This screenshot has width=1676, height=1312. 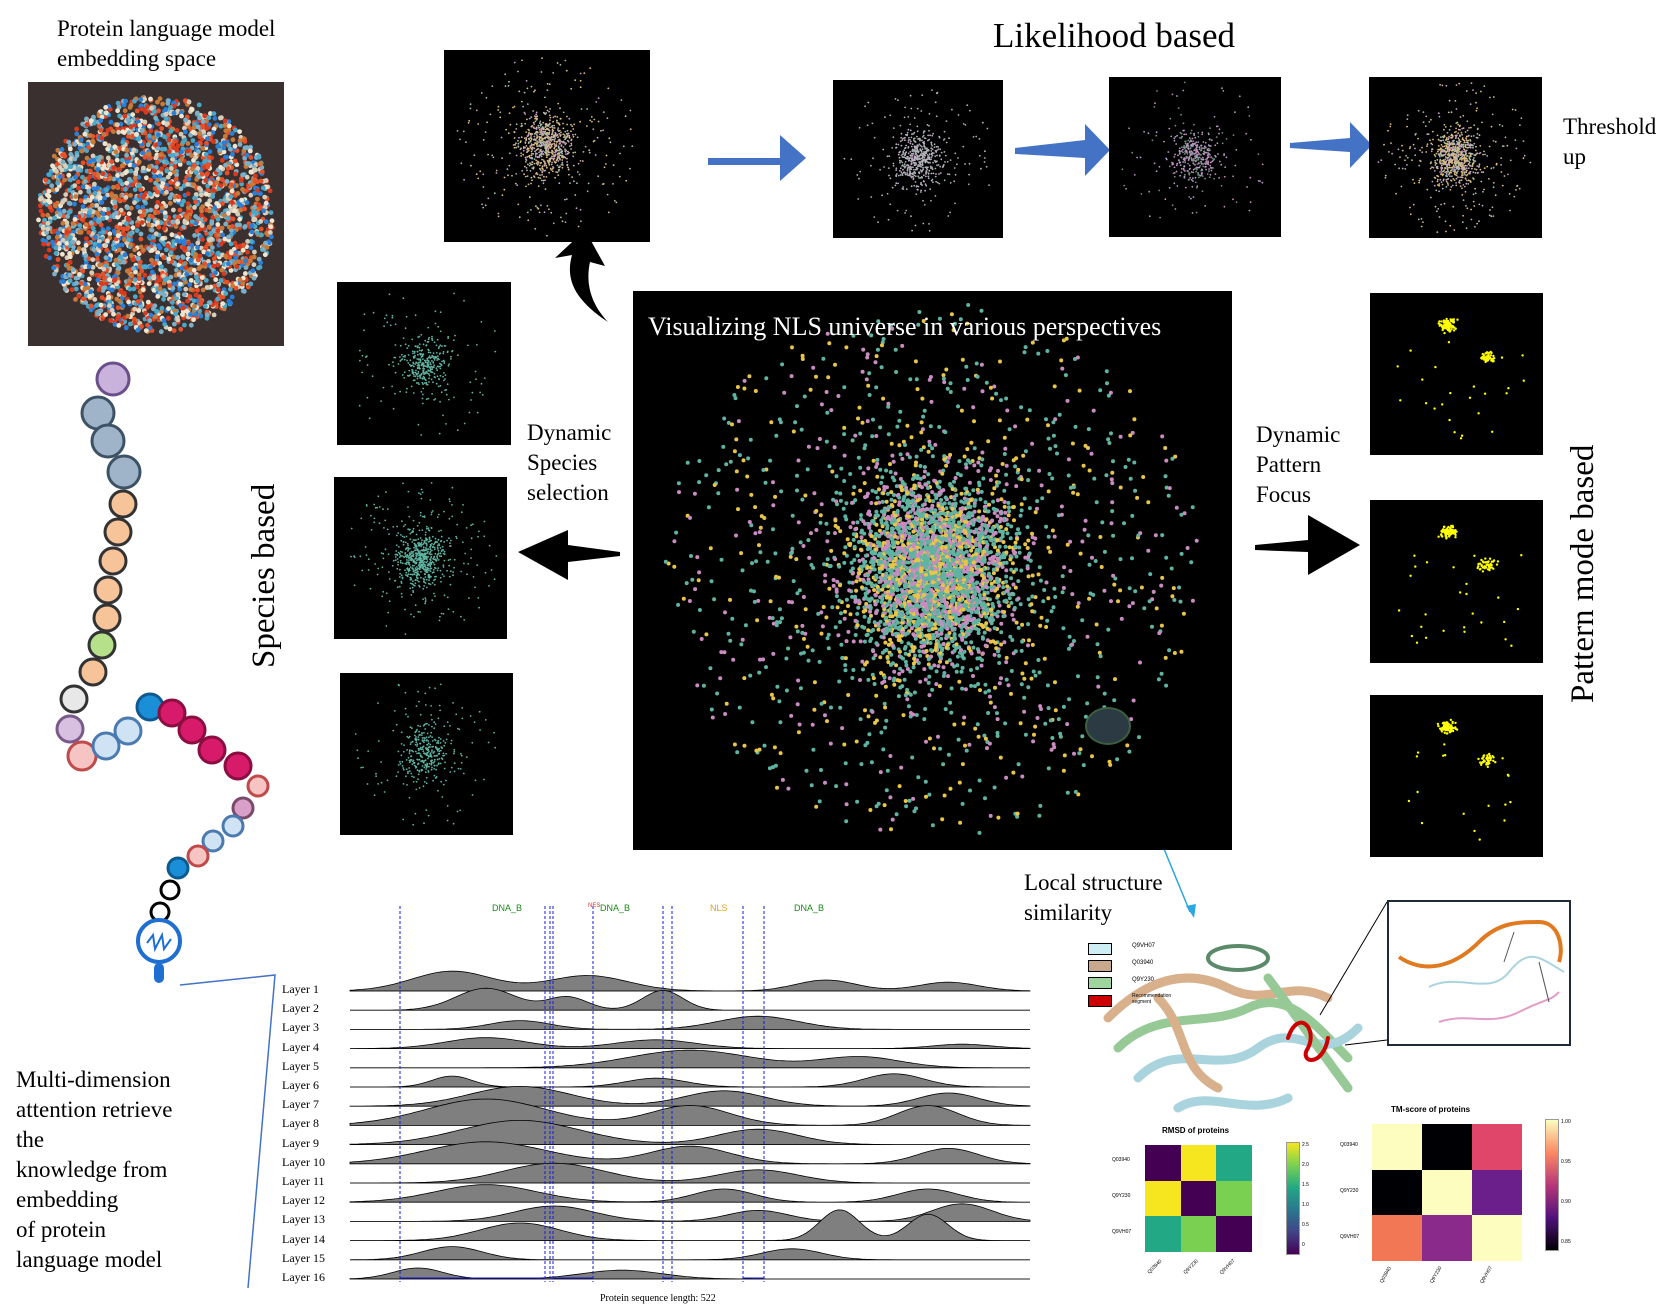 I want to click on layer-label: Layer 11, so click(x=303, y=1181).